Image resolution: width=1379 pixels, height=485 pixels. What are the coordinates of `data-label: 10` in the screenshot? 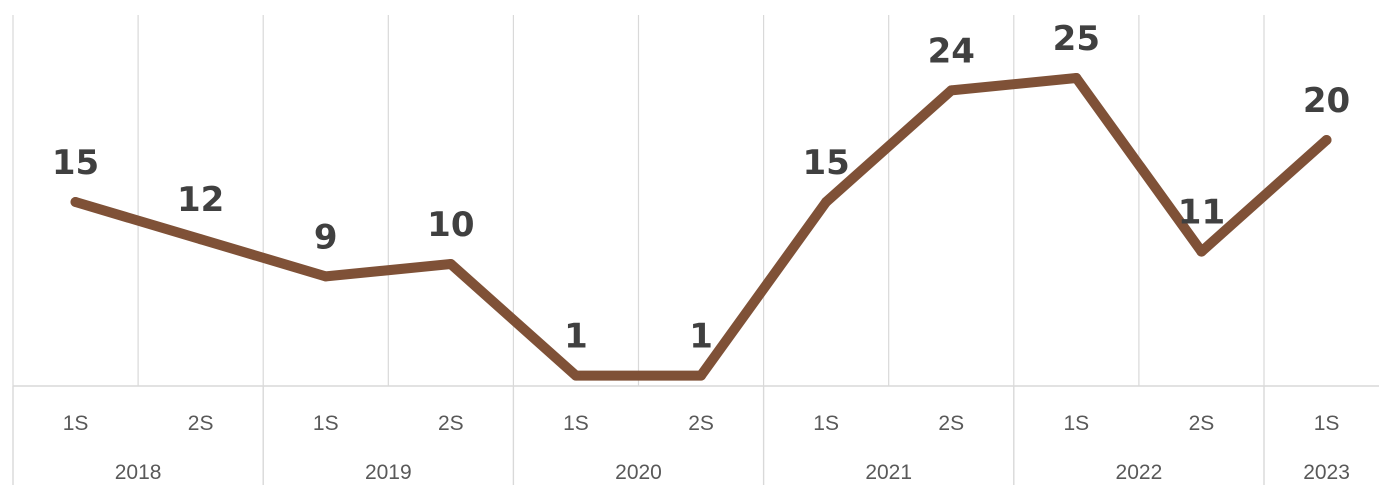 It's located at (450, 225).